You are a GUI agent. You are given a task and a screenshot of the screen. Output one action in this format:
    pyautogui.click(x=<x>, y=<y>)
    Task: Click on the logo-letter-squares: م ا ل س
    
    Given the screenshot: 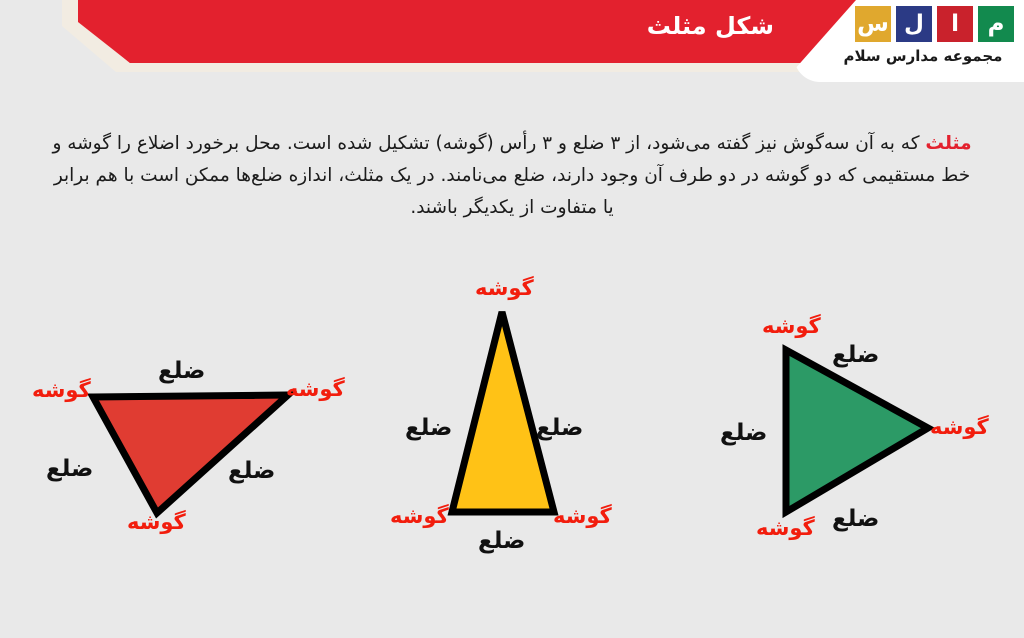 What is the action you would take?
    pyautogui.click(x=923, y=24)
    